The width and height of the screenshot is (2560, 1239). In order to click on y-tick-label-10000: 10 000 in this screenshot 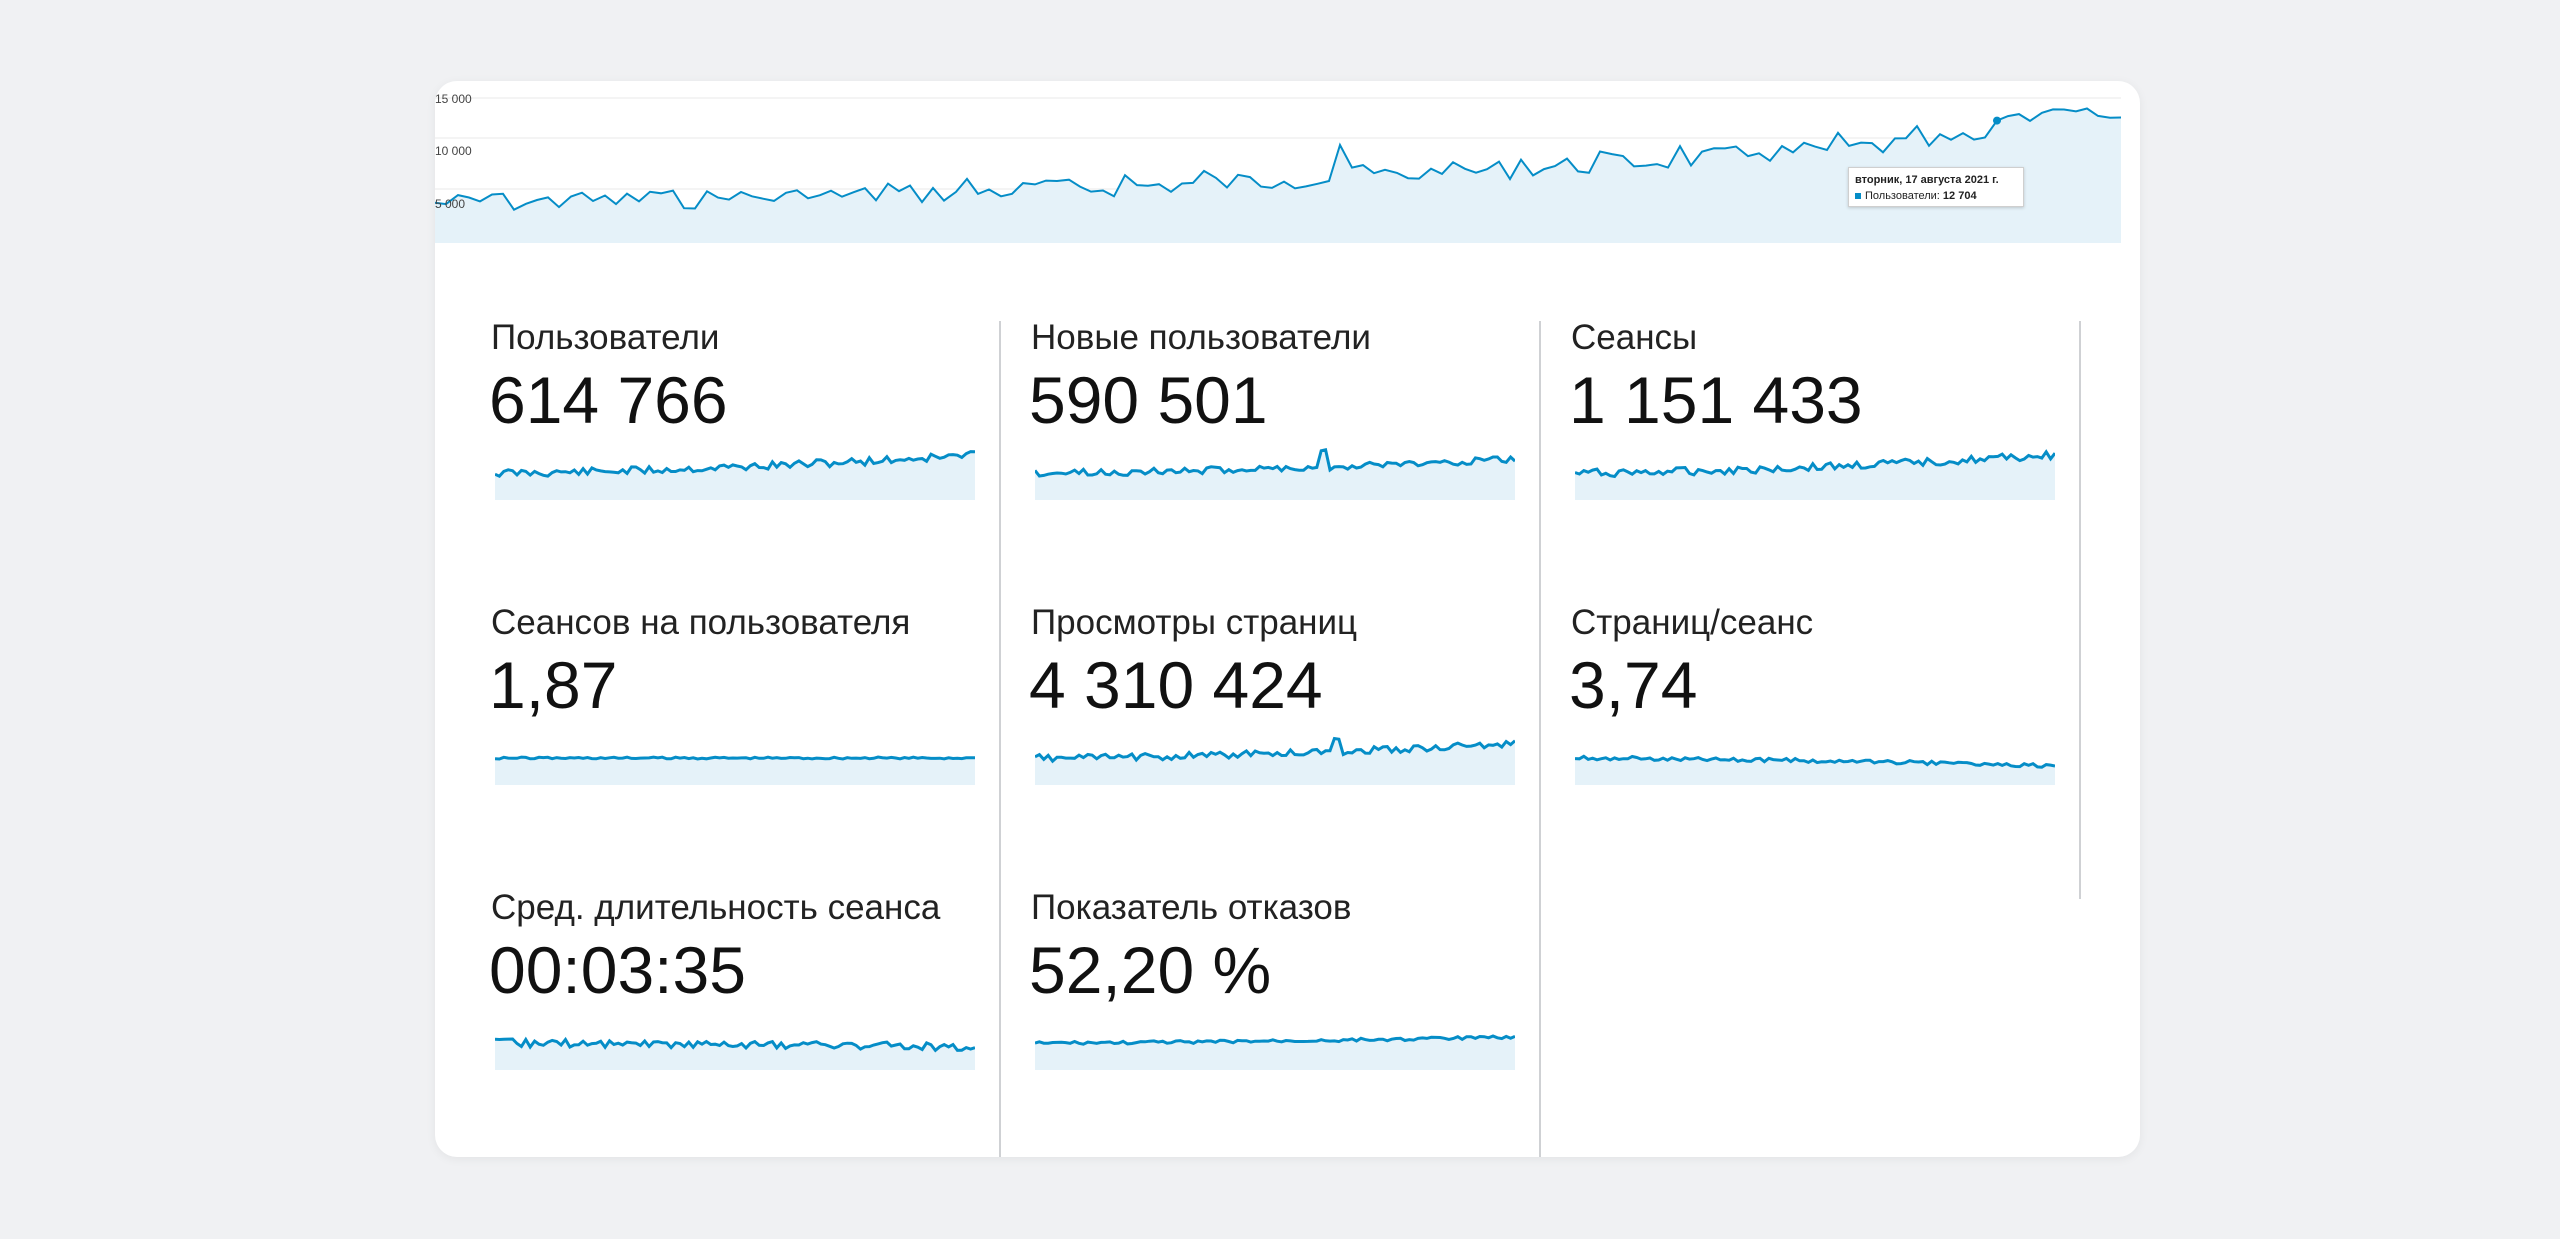, I will do `click(453, 151)`.